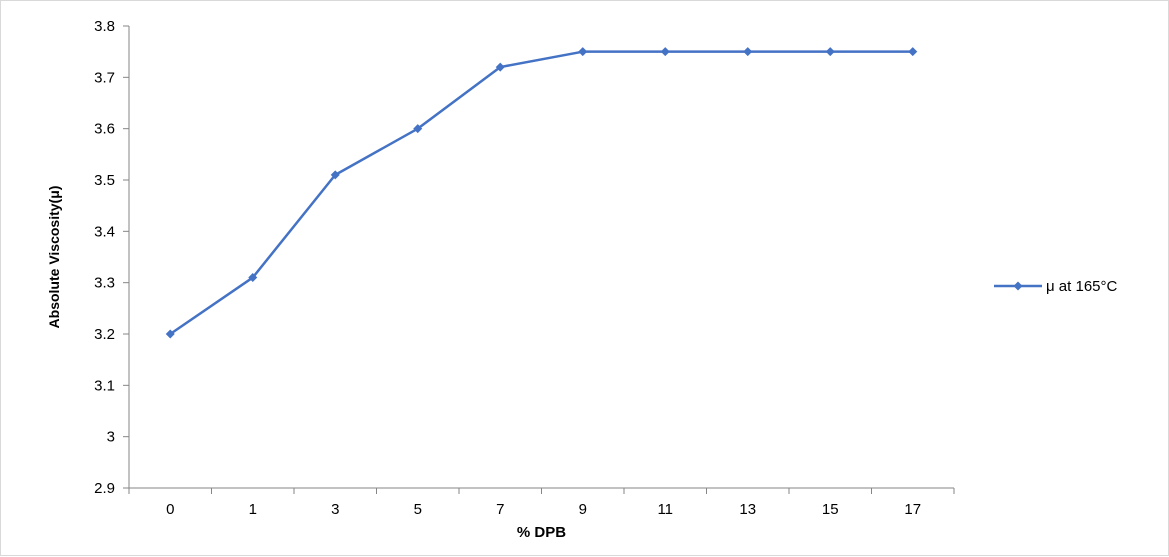  What do you see at coordinates (583, 509) in the screenshot?
I see `x-tick-label: 9` at bounding box center [583, 509].